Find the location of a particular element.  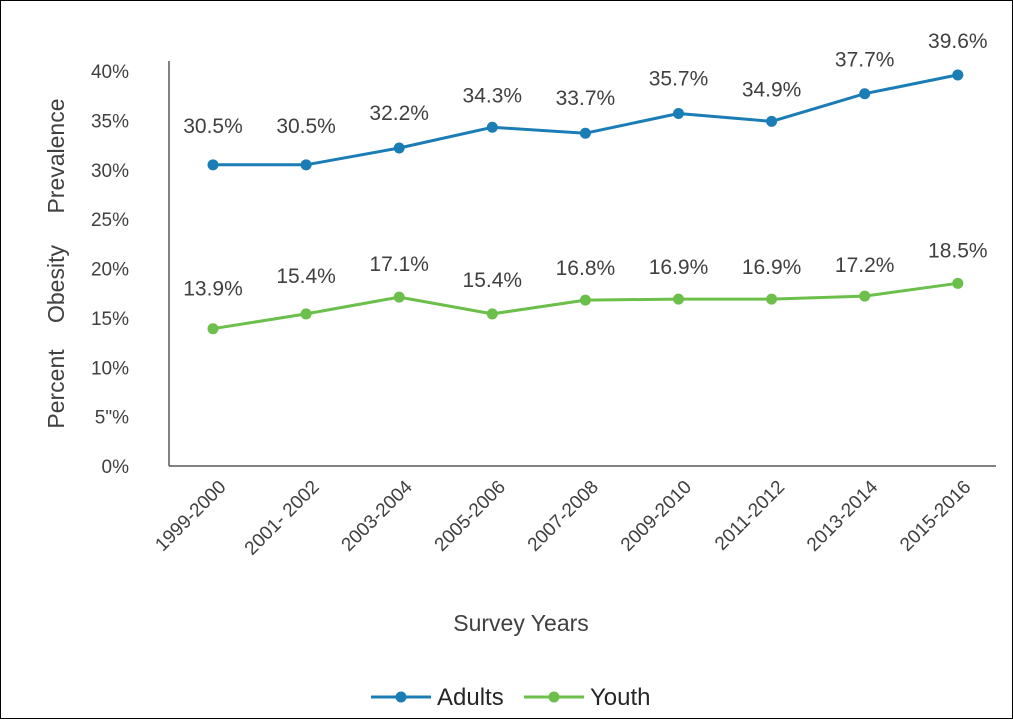

y-tick-label: 20% is located at coordinates (110, 270).